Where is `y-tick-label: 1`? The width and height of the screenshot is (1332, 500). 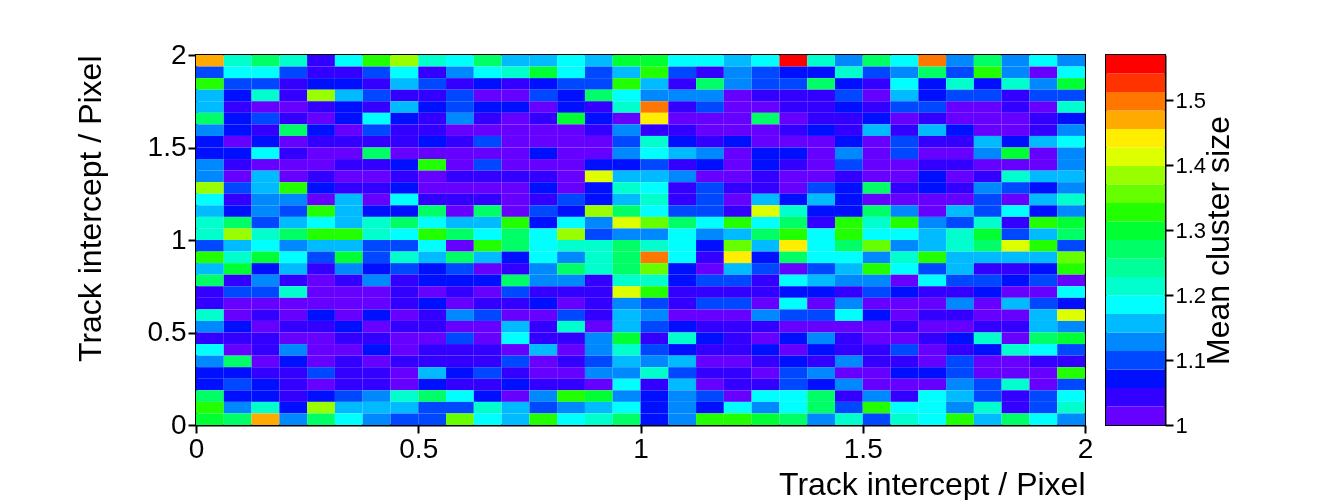 y-tick-label: 1 is located at coordinates (178, 239).